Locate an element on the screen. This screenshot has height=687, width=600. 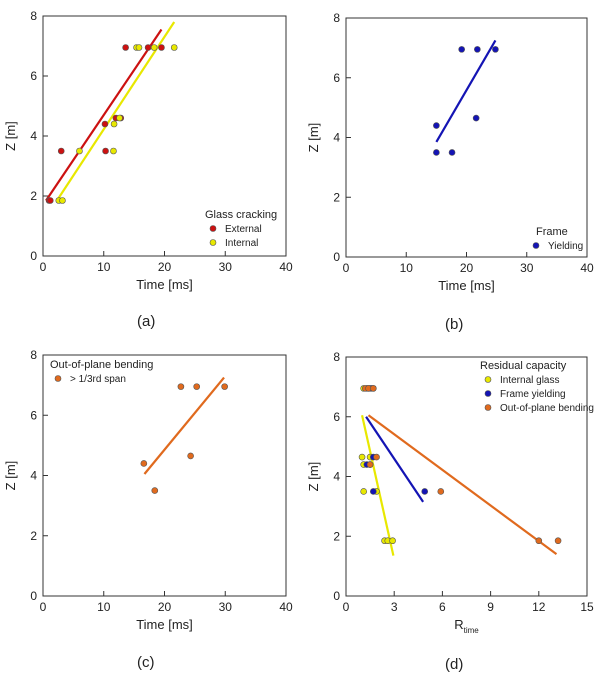
x-tick-label: 9 is located at coordinates (490, 607).